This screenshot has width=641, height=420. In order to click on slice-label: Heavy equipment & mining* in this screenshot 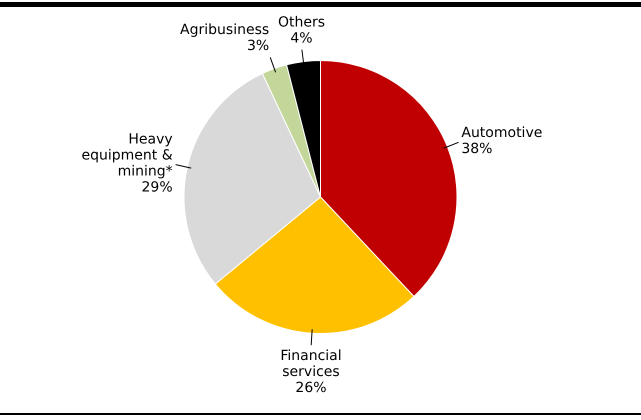, I will do `click(127, 156)`.